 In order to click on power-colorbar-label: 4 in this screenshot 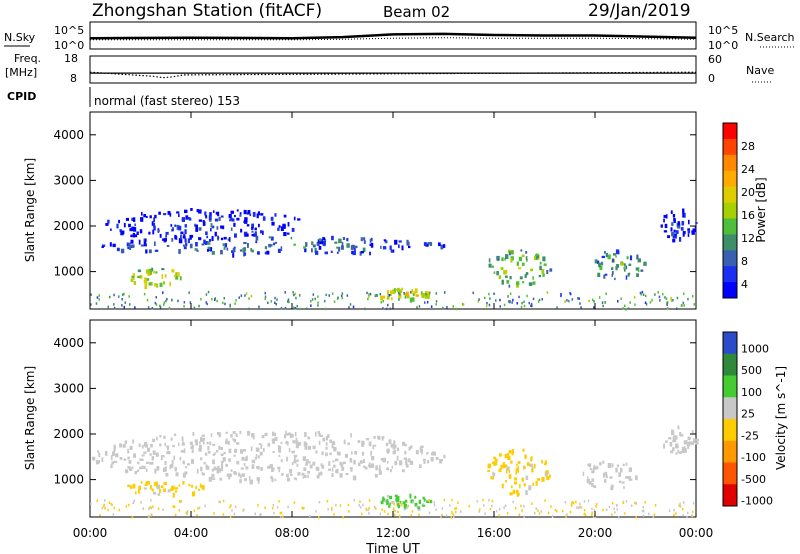, I will do `click(744, 284)`.